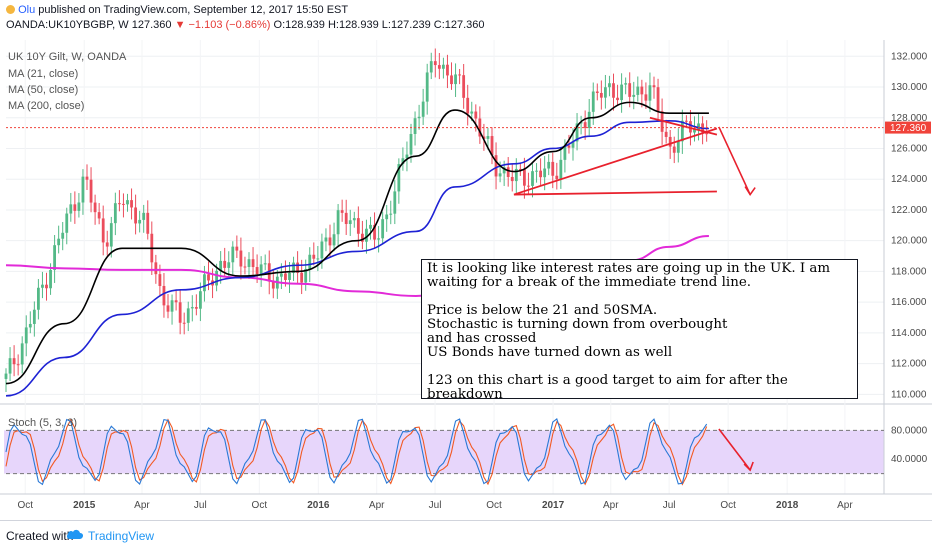 Image resolution: width=932 pixels, height=550 pixels. I want to click on time-tick-label: 2017, so click(553, 505).